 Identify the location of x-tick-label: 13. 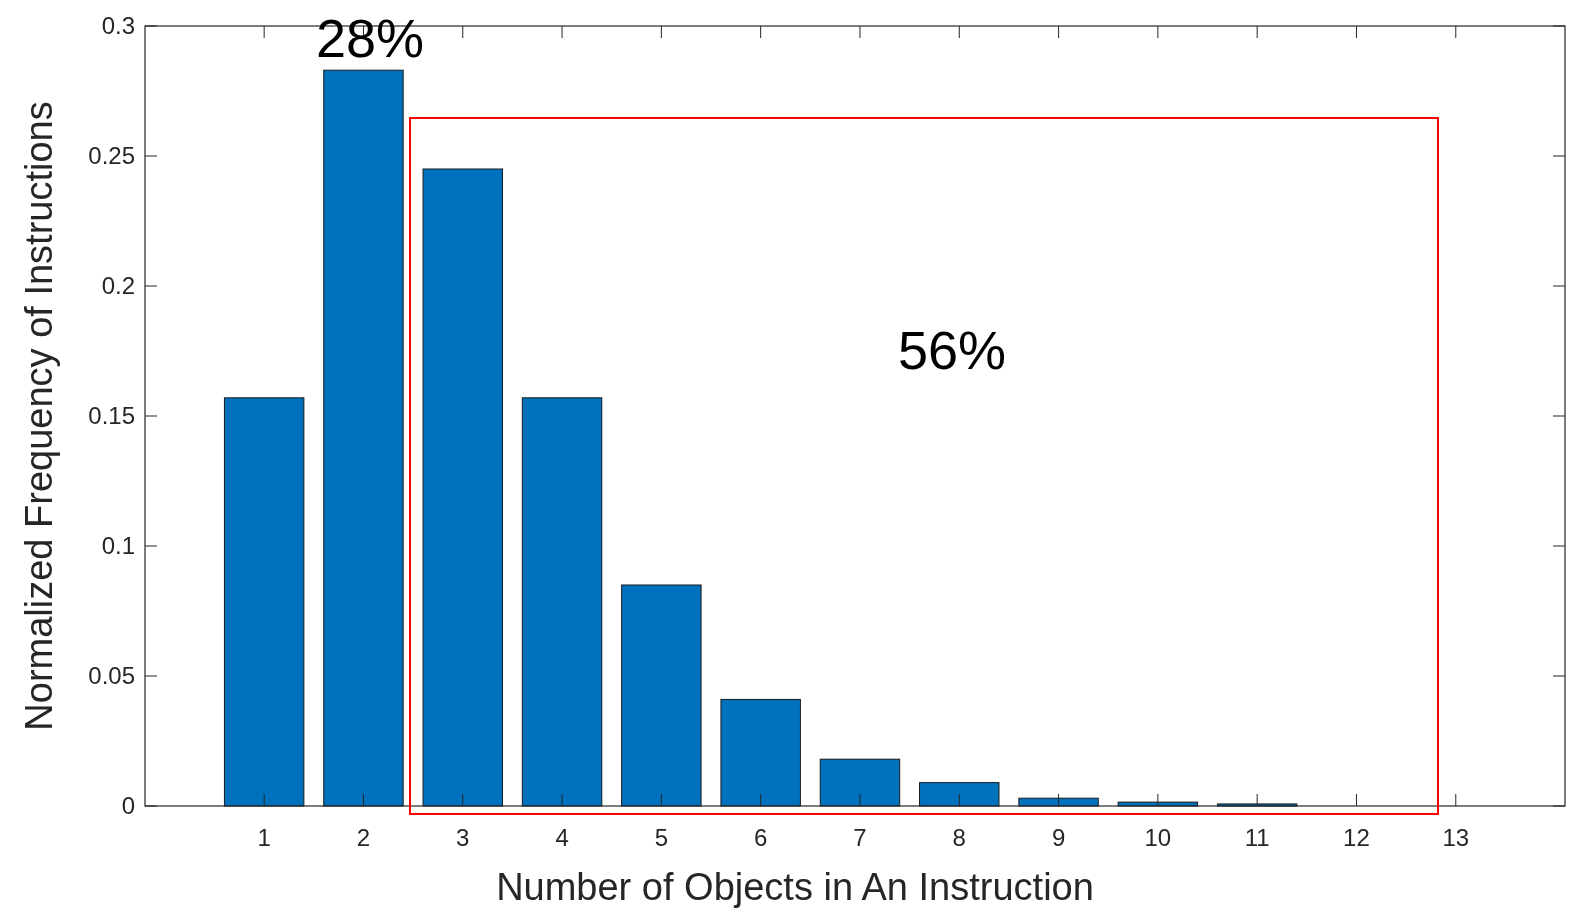
(1456, 837).